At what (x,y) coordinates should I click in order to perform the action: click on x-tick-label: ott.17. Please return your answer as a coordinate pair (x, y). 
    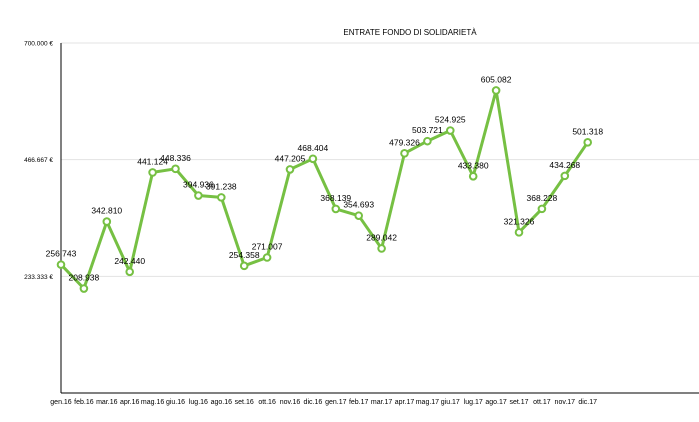
    Looking at the image, I should click on (542, 402).